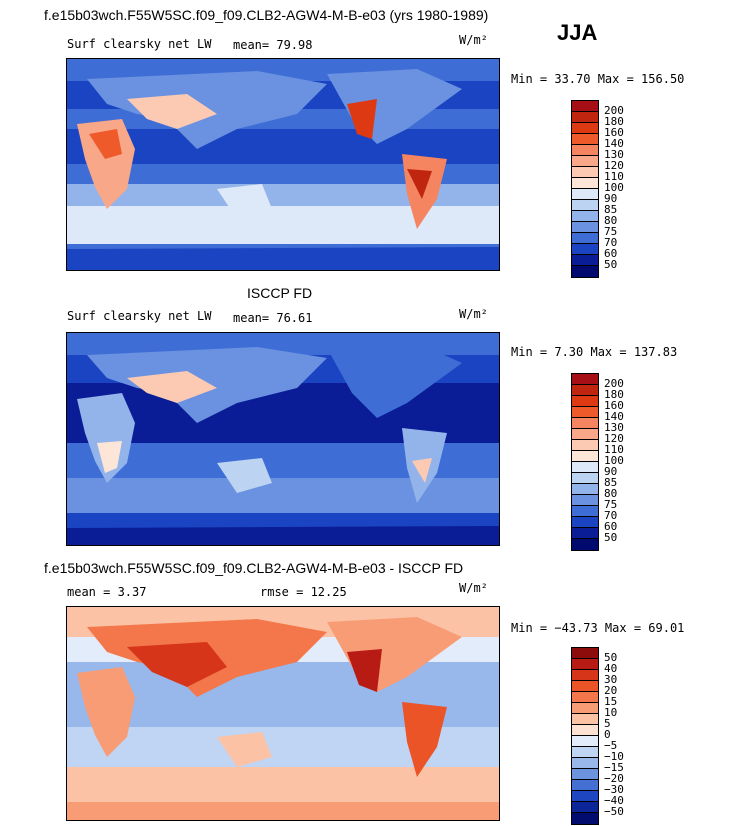  What do you see at coordinates (614, 756) in the screenshot?
I see `colorbar-label: −10` at bounding box center [614, 756].